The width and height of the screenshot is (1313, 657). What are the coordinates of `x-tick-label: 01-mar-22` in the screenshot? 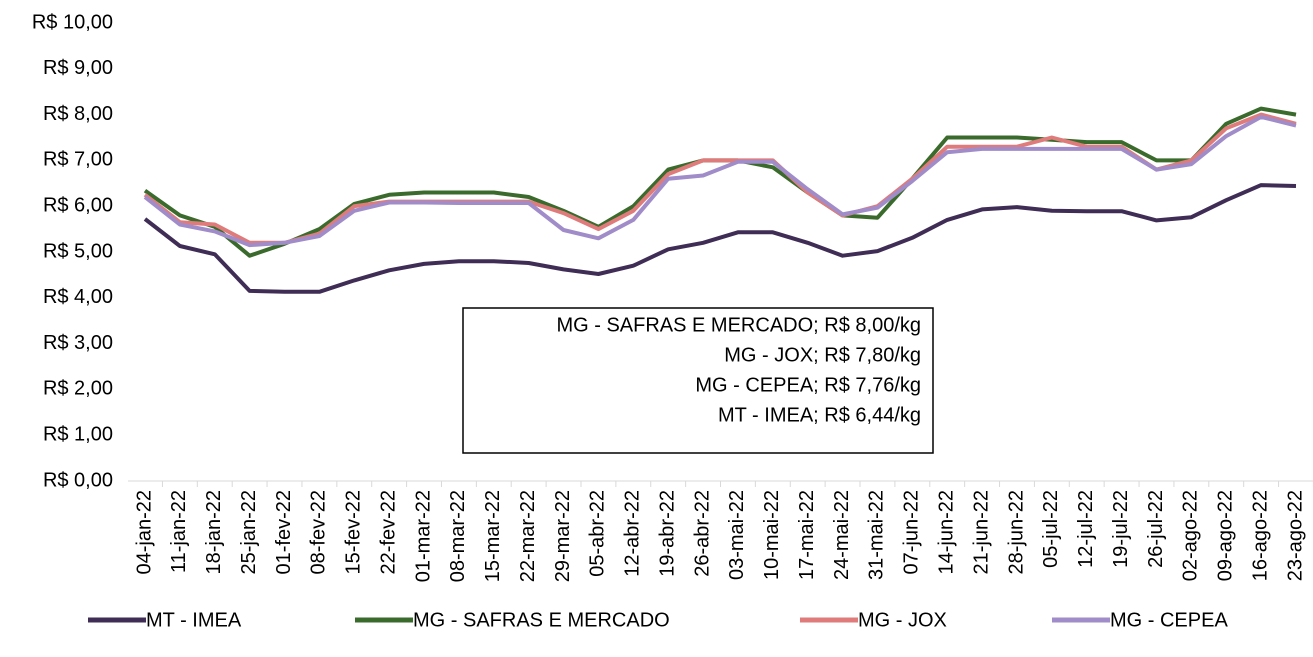 It's located at (423, 536).